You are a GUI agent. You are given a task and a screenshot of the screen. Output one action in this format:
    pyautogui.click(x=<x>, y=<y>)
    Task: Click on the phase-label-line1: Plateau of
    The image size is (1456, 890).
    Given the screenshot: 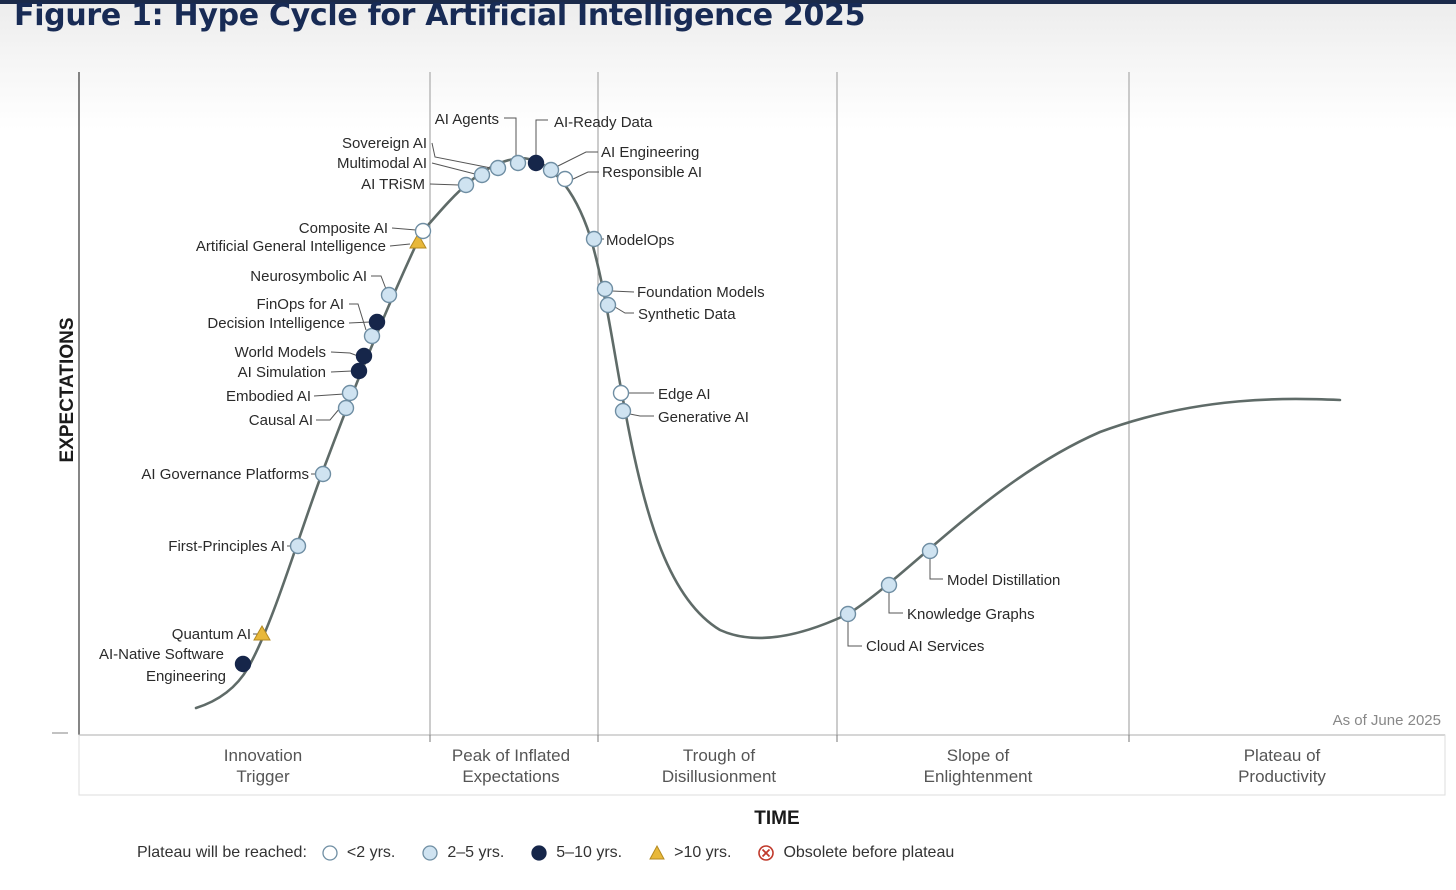 What is the action you would take?
    pyautogui.click(x=1282, y=755)
    